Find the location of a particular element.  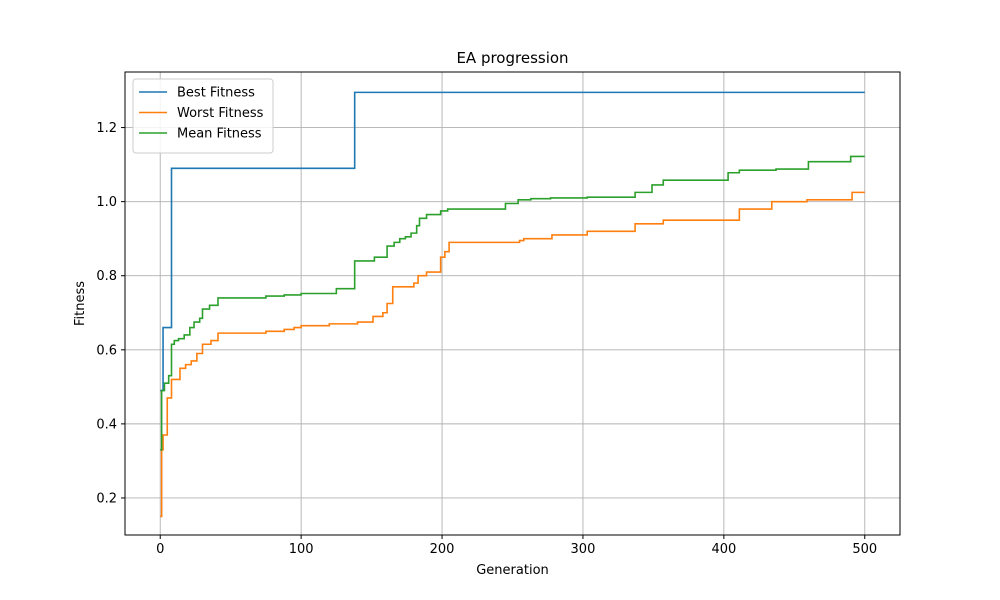

x-tick-label: 300 is located at coordinates (583, 549).